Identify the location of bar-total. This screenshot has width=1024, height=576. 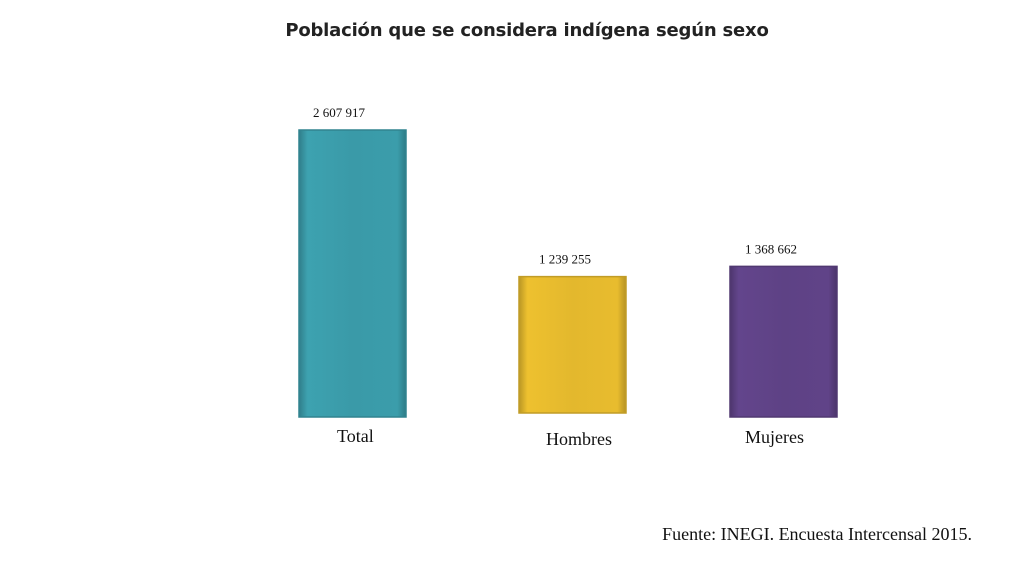
(352, 273).